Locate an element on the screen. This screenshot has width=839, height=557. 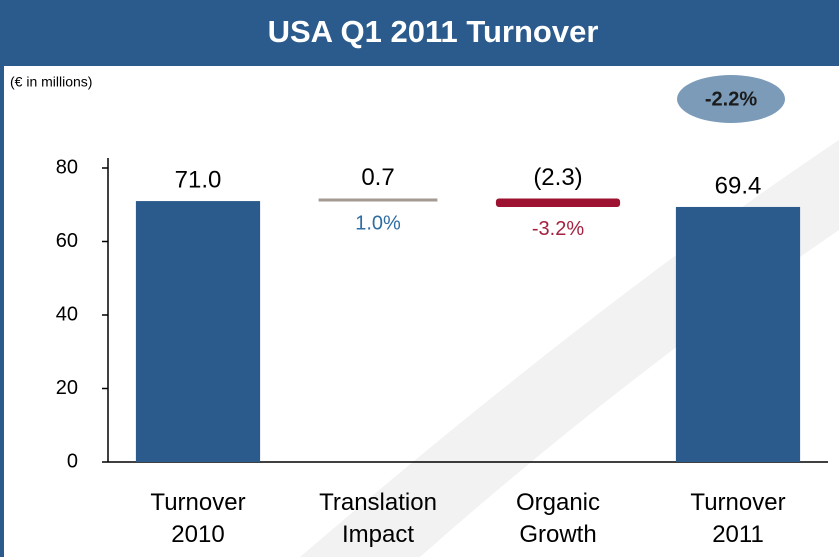
x-tick-label: Translation Impact is located at coordinates (378, 518).